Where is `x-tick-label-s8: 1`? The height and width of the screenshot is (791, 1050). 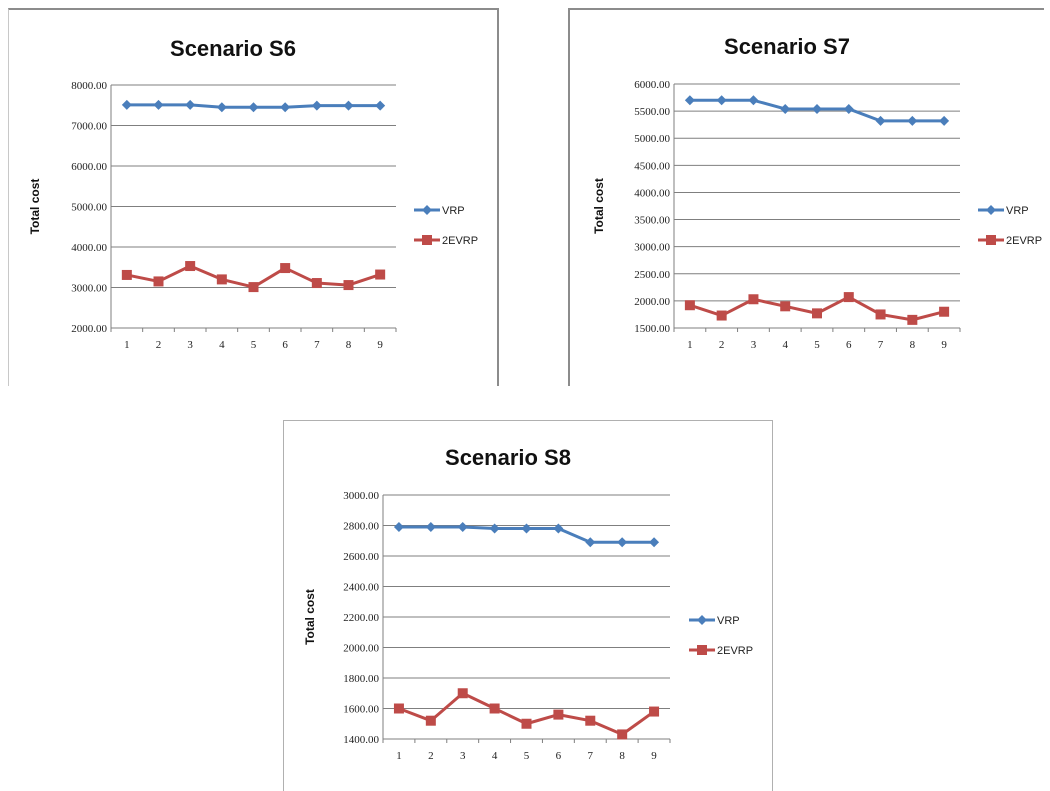
x-tick-label-s8: 1 is located at coordinates (399, 756).